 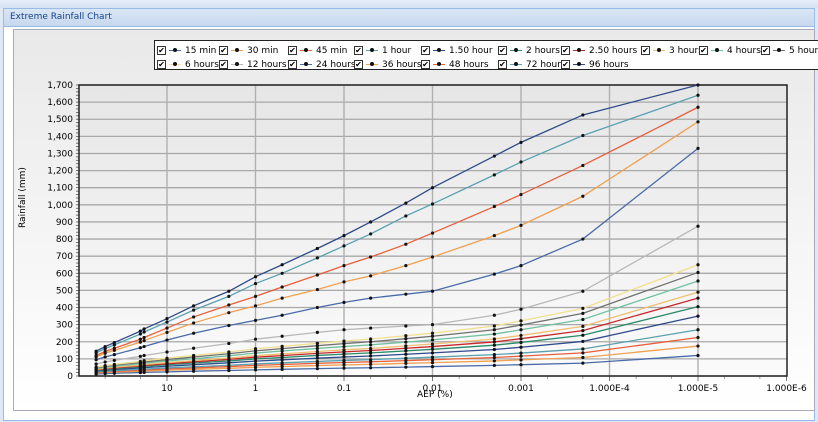 What do you see at coordinates (322, 63) in the screenshot?
I see `legend-item: ✔ 24 hours` at bounding box center [322, 63].